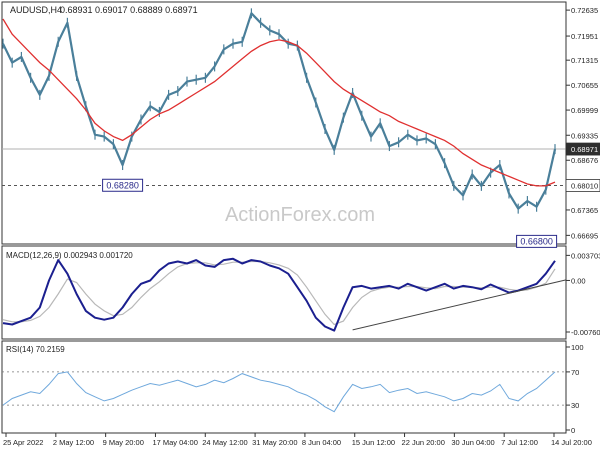  What do you see at coordinates (585, 255) in the screenshot?
I see `tick-label: 0.003703` at bounding box center [585, 255].